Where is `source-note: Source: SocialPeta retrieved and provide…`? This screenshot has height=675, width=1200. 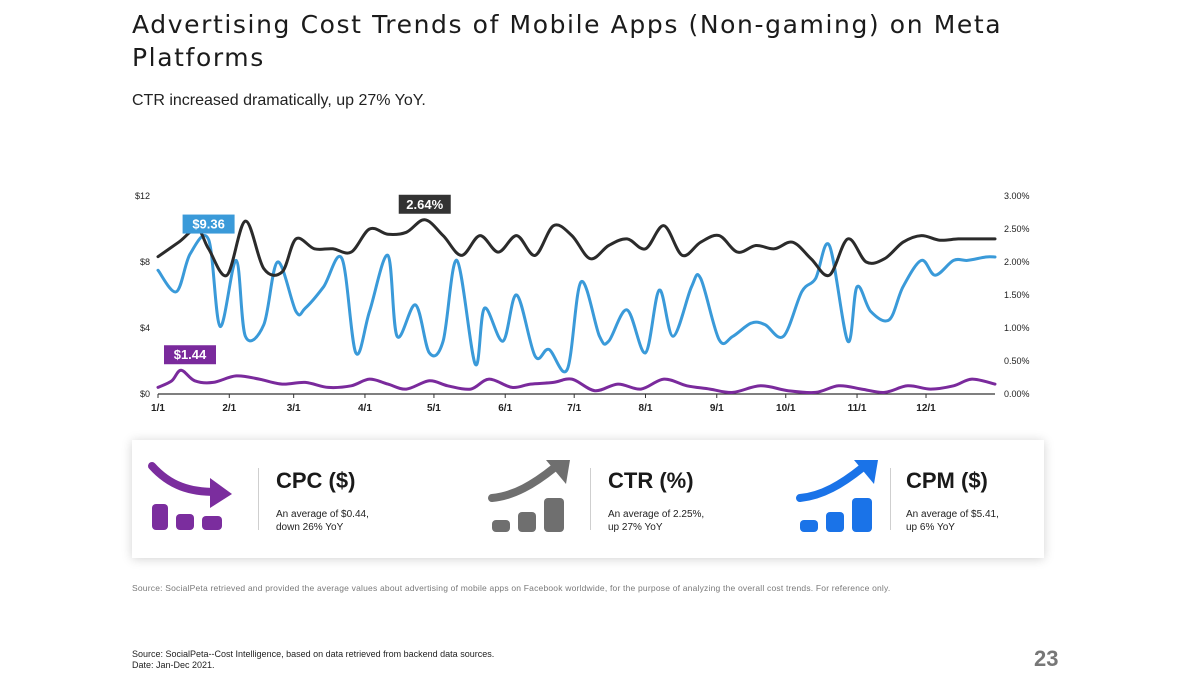 source-note: Source: SocialPeta retrieved and provide… is located at coordinates (511, 588).